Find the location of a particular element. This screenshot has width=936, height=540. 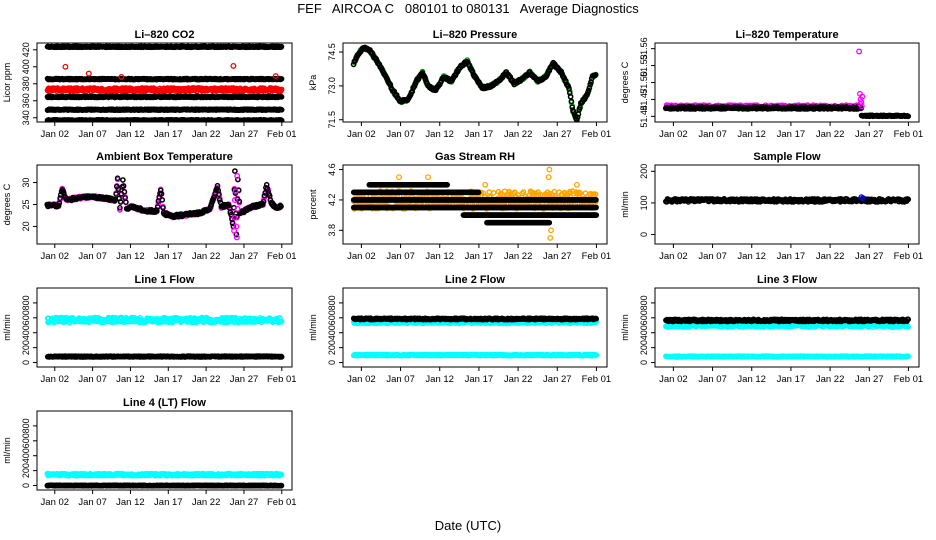

series-box-temperature-spike is located at coordinates (236, 207).